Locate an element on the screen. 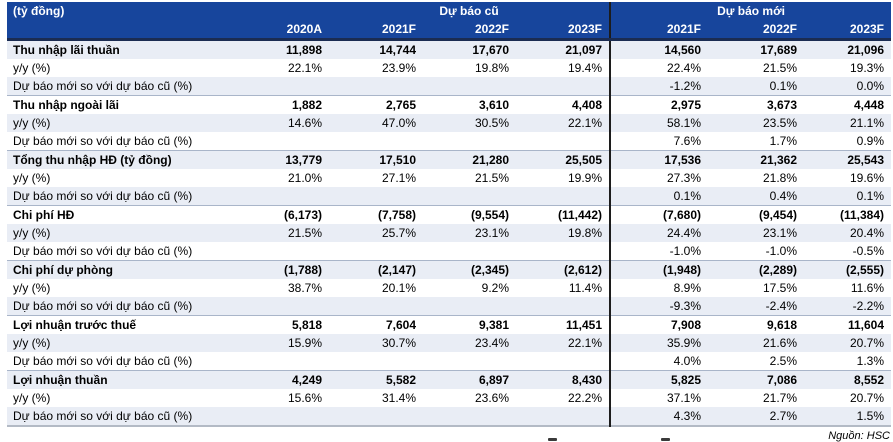 This screenshot has height=442, width=893. group-header-row: (tỷ đồng) Dự báo cũ Dự báo mới is located at coordinates (449, 11).